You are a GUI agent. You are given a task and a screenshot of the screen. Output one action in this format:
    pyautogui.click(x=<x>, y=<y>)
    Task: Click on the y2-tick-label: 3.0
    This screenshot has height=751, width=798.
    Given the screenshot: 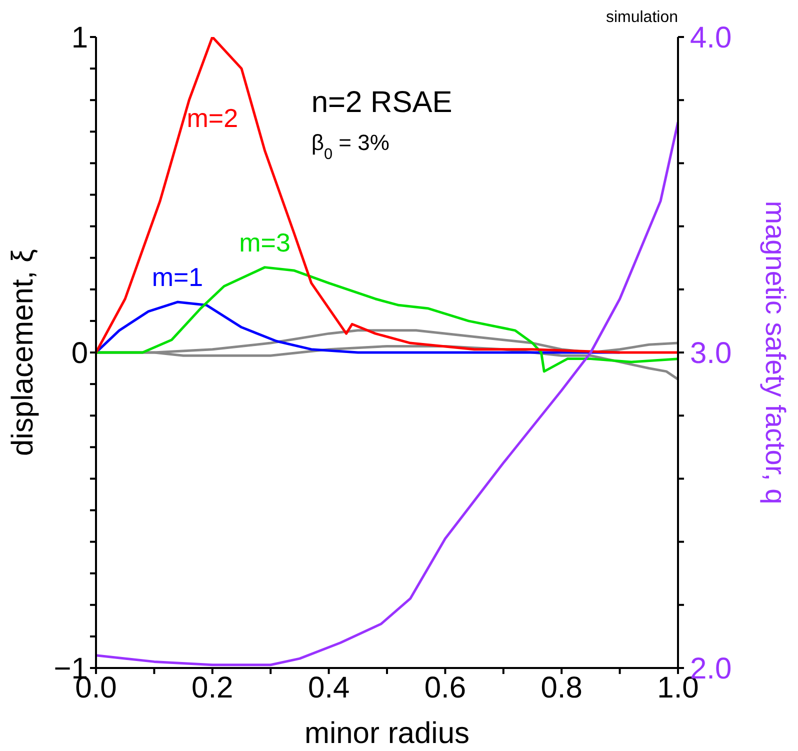 What is the action you would take?
    pyautogui.click(x=711, y=353)
    